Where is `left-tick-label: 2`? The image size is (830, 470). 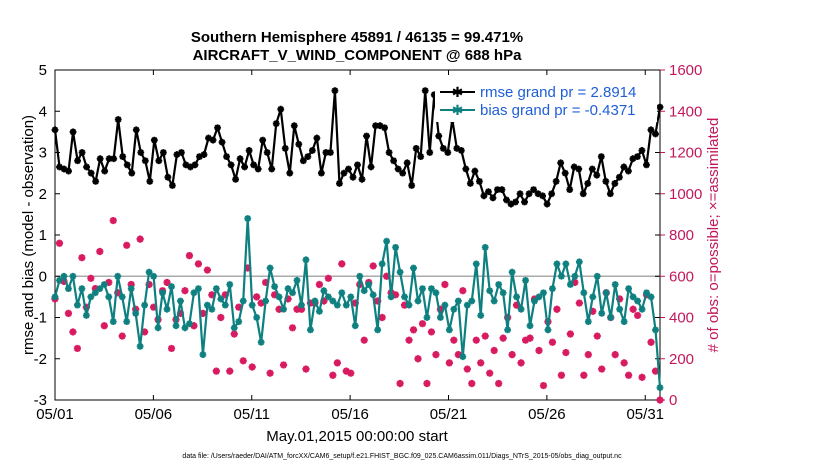 left-tick-label: 2 is located at coordinates (43, 194).